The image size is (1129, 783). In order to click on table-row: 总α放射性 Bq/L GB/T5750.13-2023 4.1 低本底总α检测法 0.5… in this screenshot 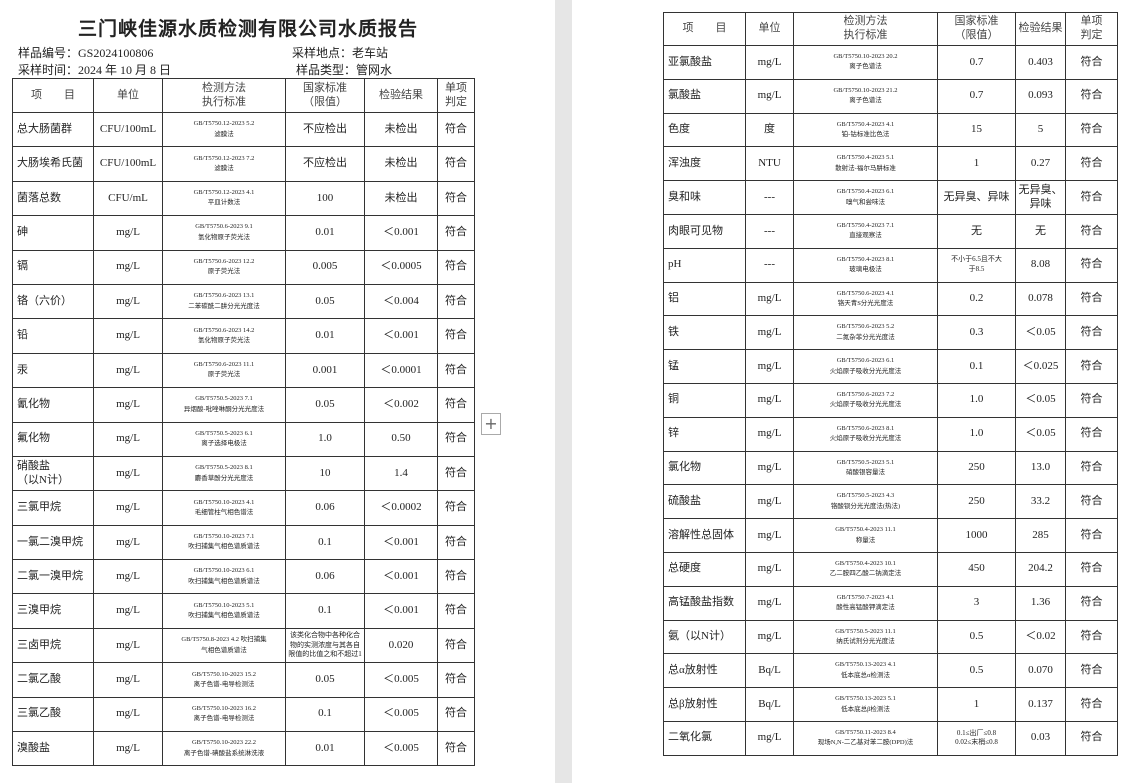, I will do `click(890, 671)`.